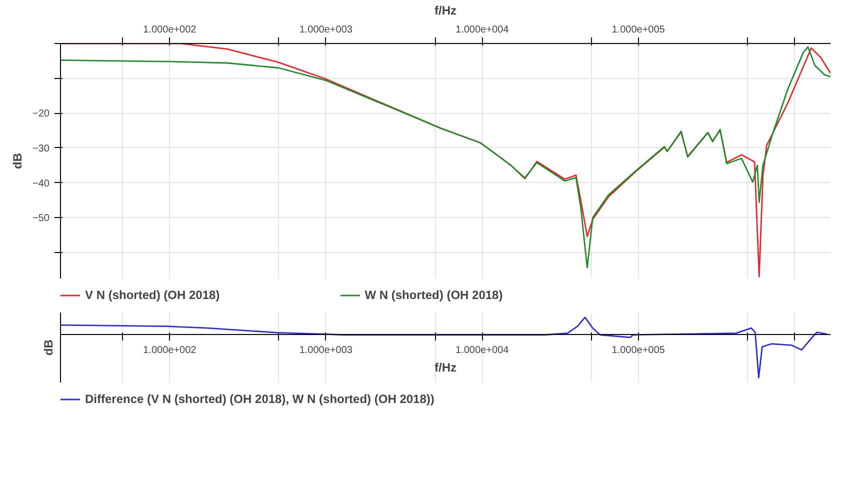 This screenshot has height=489, width=849. What do you see at coordinates (152, 295) in the screenshot?
I see `legend-label: V N (shorted) (OH 2018)` at bounding box center [152, 295].